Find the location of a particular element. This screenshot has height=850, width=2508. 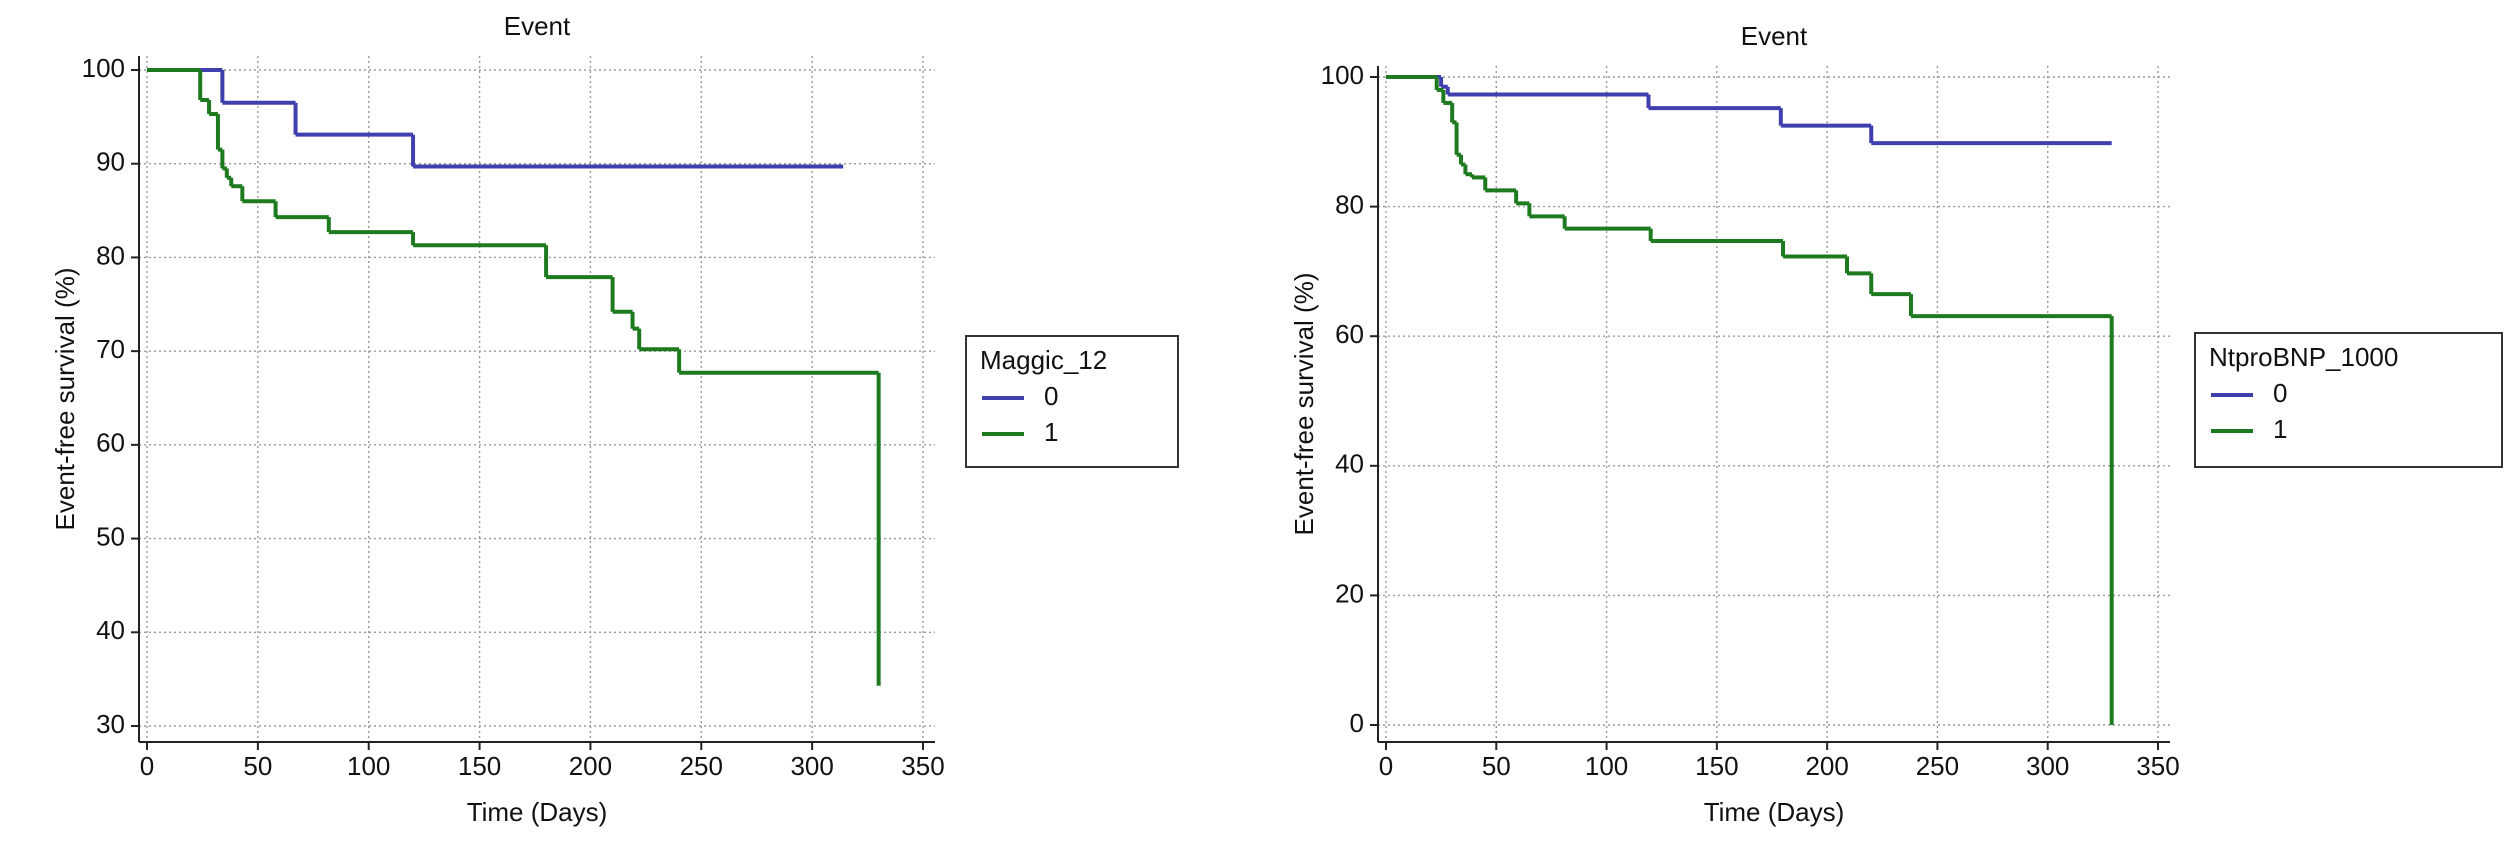

legend-title: NtproBNP_1000 is located at coordinates (2303, 357).